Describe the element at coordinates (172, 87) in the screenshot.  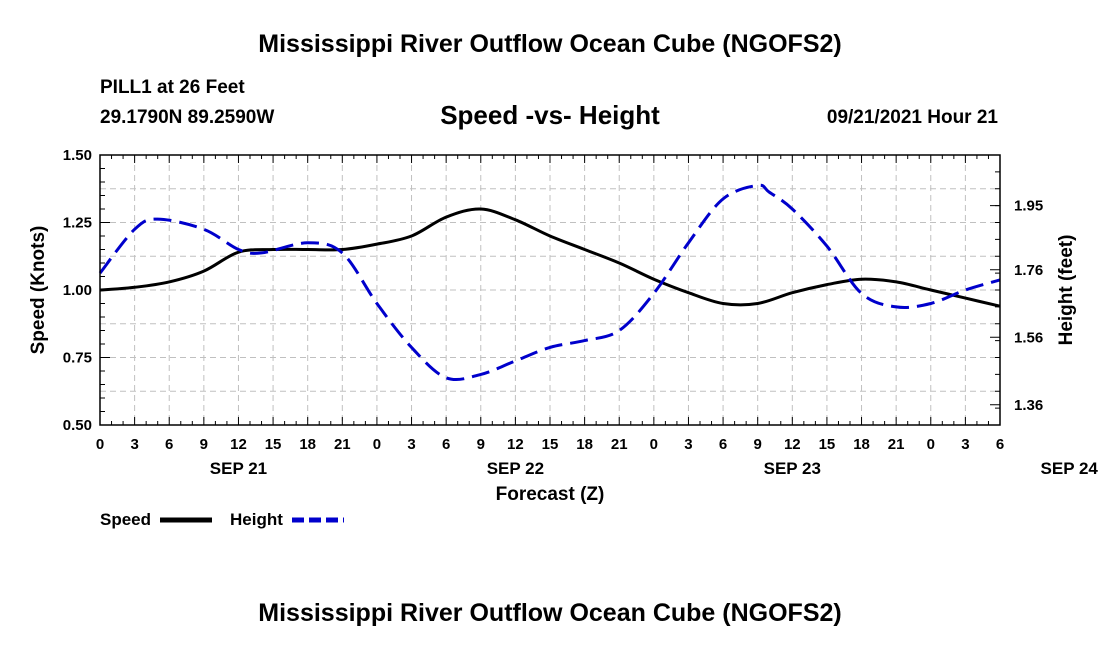
I see `station-name: PILL1 at 26 Feet` at that location.